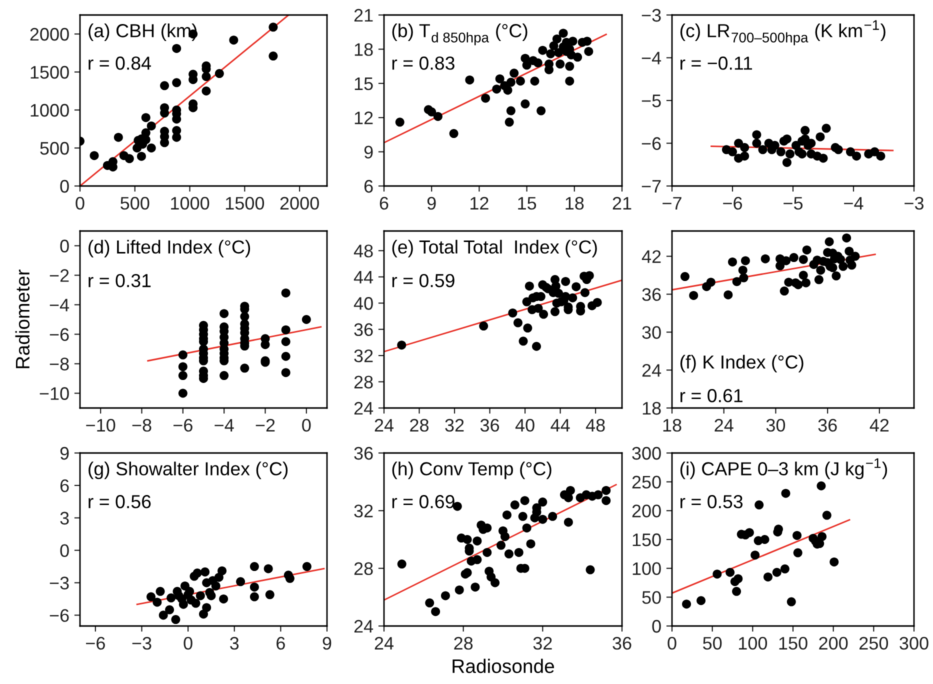 The width and height of the screenshot is (933, 684). Describe the element at coordinates (54, 393) in the screenshot. I see `y-tick-label: −10` at that location.